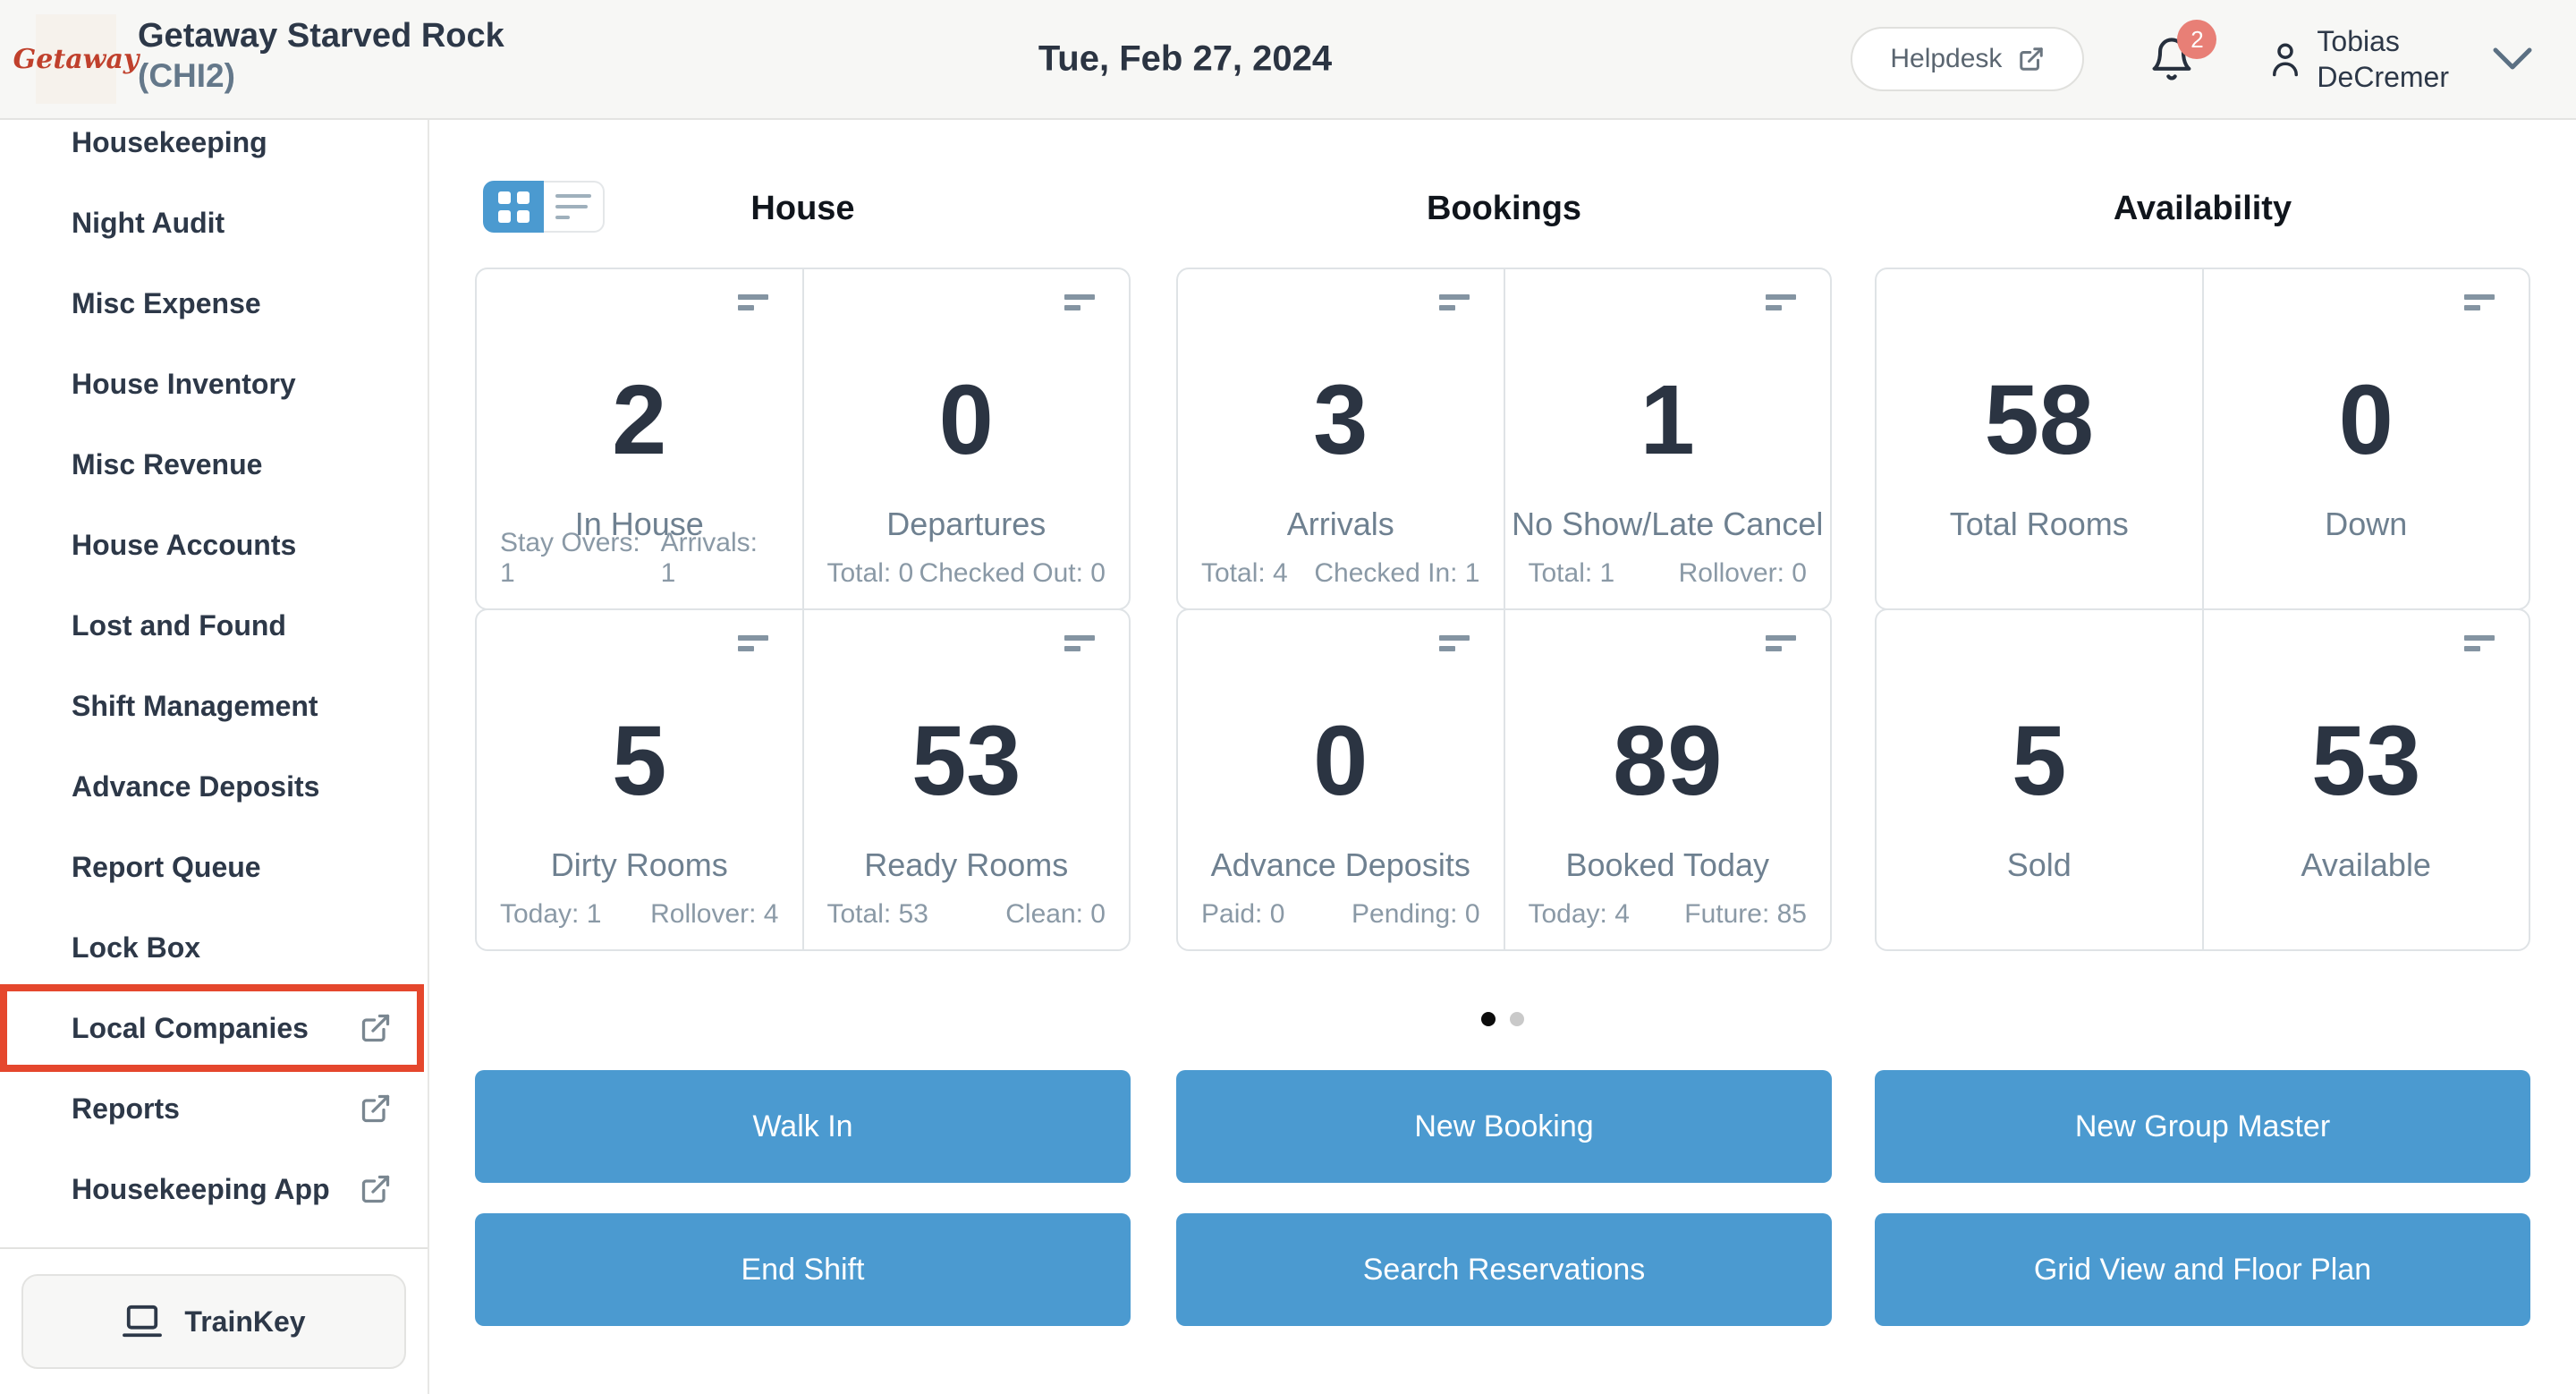 The height and width of the screenshot is (1394, 2576). What do you see at coordinates (166, 866) in the screenshot?
I see `sidebar-item-label: Report Queue` at bounding box center [166, 866].